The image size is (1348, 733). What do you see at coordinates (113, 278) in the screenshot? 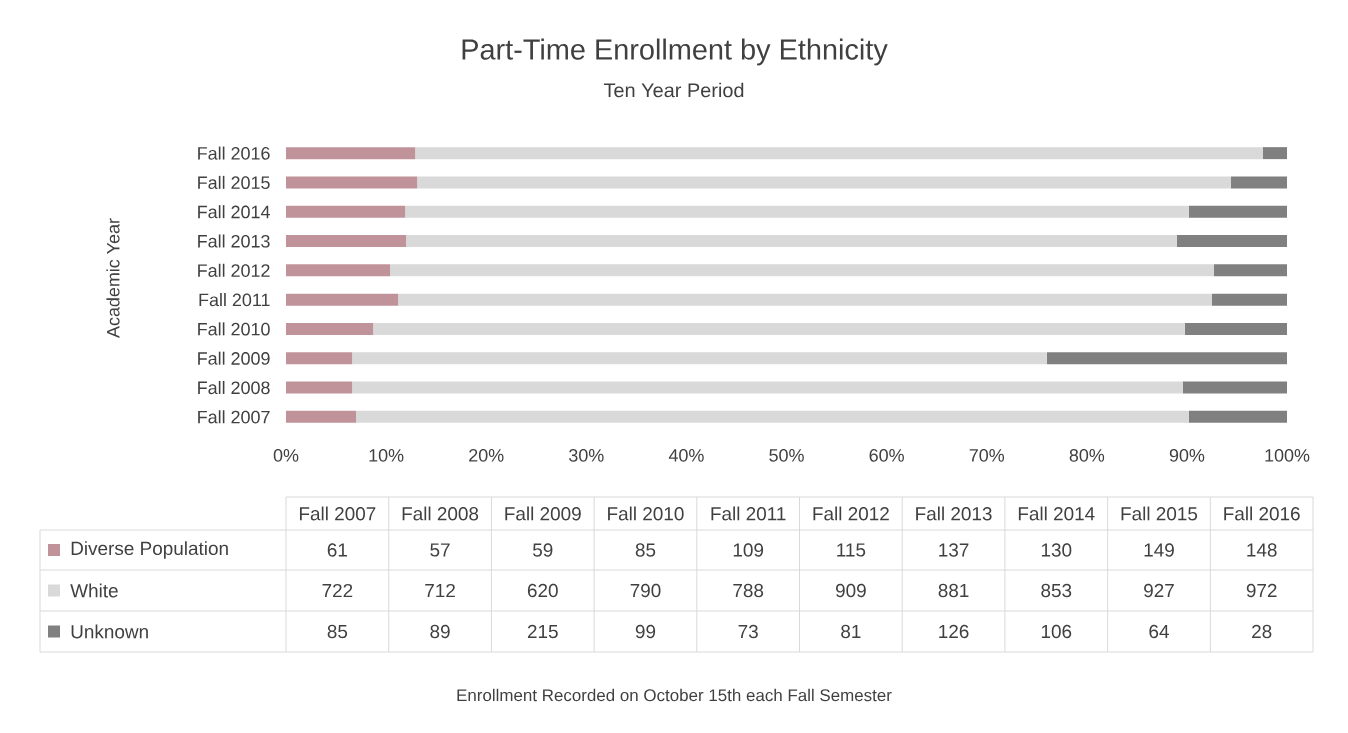
I see `y-axis-title: Academic Year` at bounding box center [113, 278].